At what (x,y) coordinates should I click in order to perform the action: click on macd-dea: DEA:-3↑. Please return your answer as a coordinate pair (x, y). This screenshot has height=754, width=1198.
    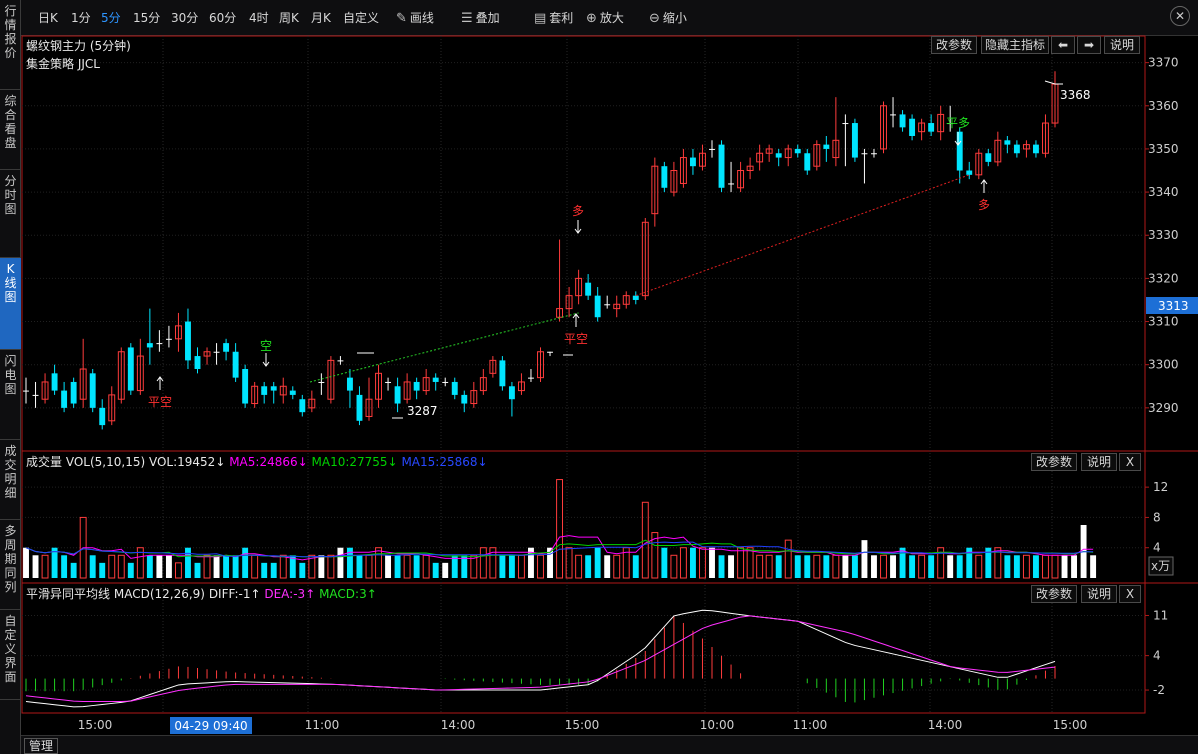
    Looking at the image, I should click on (290, 594).